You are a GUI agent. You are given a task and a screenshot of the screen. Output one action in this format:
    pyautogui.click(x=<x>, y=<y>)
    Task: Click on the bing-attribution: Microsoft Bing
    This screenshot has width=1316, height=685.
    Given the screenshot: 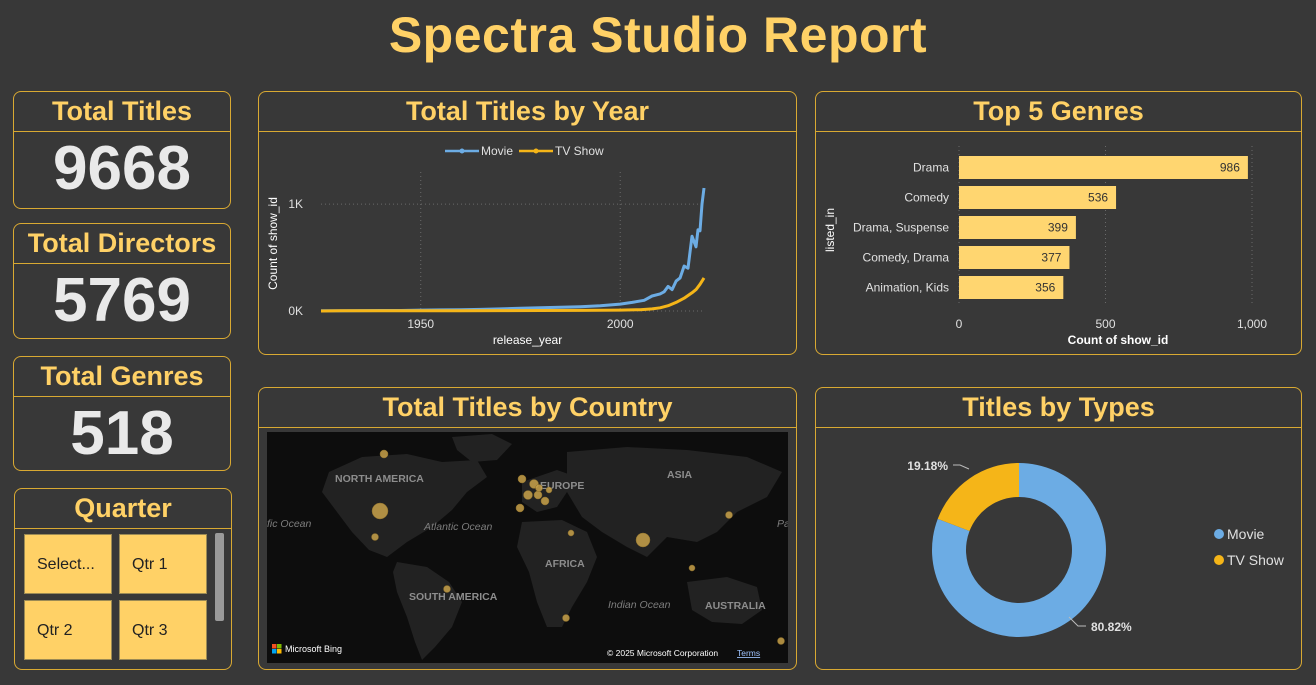 What is the action you would take?
    pyautogui.click(x=313, y=649)
    